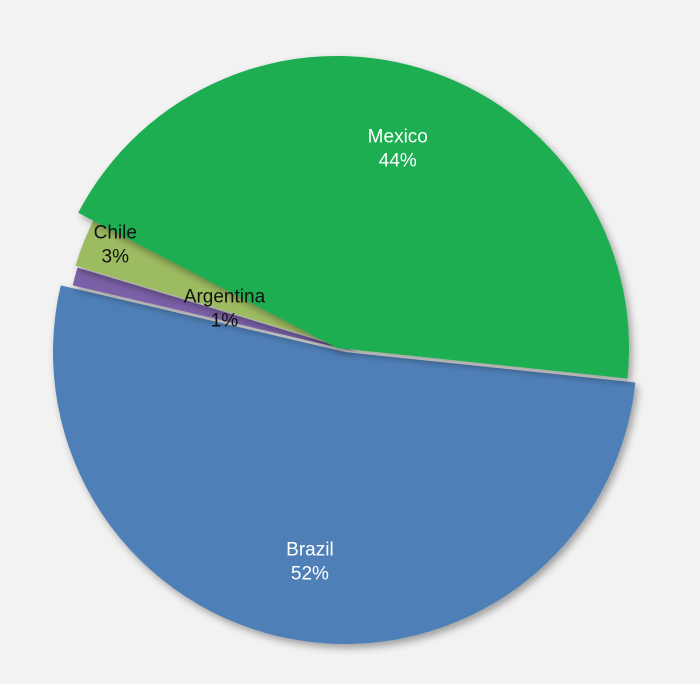 The height and width of the screenshot is (684, 700). What do you see at coordinates (310, 573) in the screenshot?
I see `slice-percent-brazil: 52%` at bounding box center [310, 573].